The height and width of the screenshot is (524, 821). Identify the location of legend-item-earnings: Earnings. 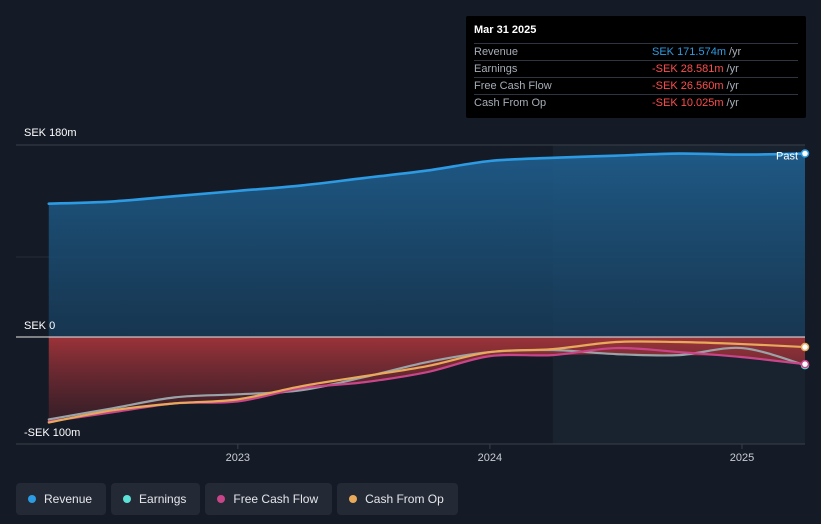
(156, 499).